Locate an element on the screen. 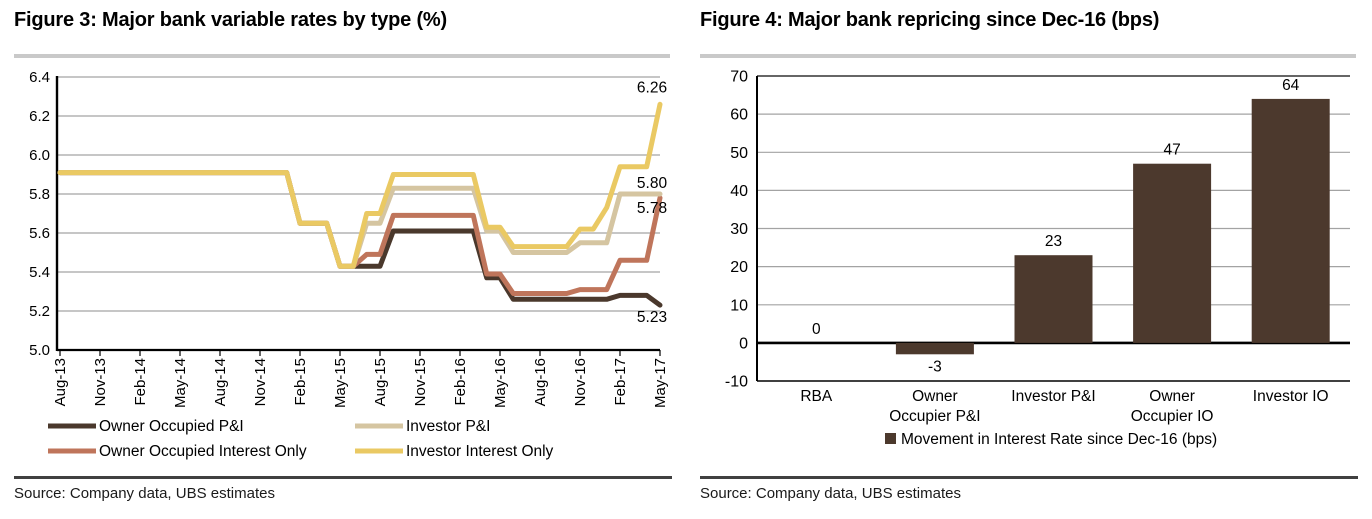  y-axis-labels: 6.4 6.2 6.0 5.8 5.6 5.4 5.2 5.0 is located at coordinates (39, 214).